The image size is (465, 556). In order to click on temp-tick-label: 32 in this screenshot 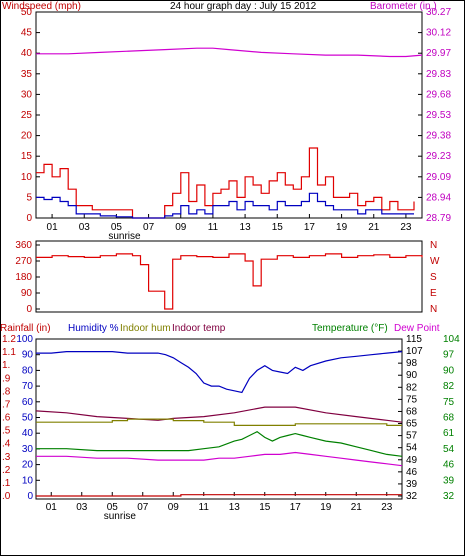, I will do `click(412, 496)`.